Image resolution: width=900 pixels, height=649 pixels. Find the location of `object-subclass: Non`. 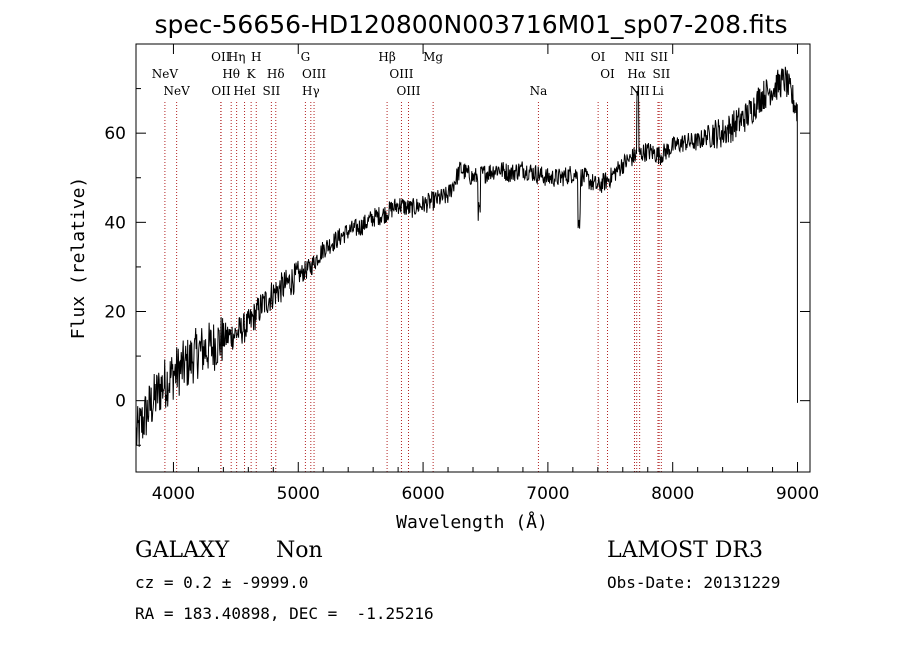

object-subclass: Non is located at coordinates (299, 550).